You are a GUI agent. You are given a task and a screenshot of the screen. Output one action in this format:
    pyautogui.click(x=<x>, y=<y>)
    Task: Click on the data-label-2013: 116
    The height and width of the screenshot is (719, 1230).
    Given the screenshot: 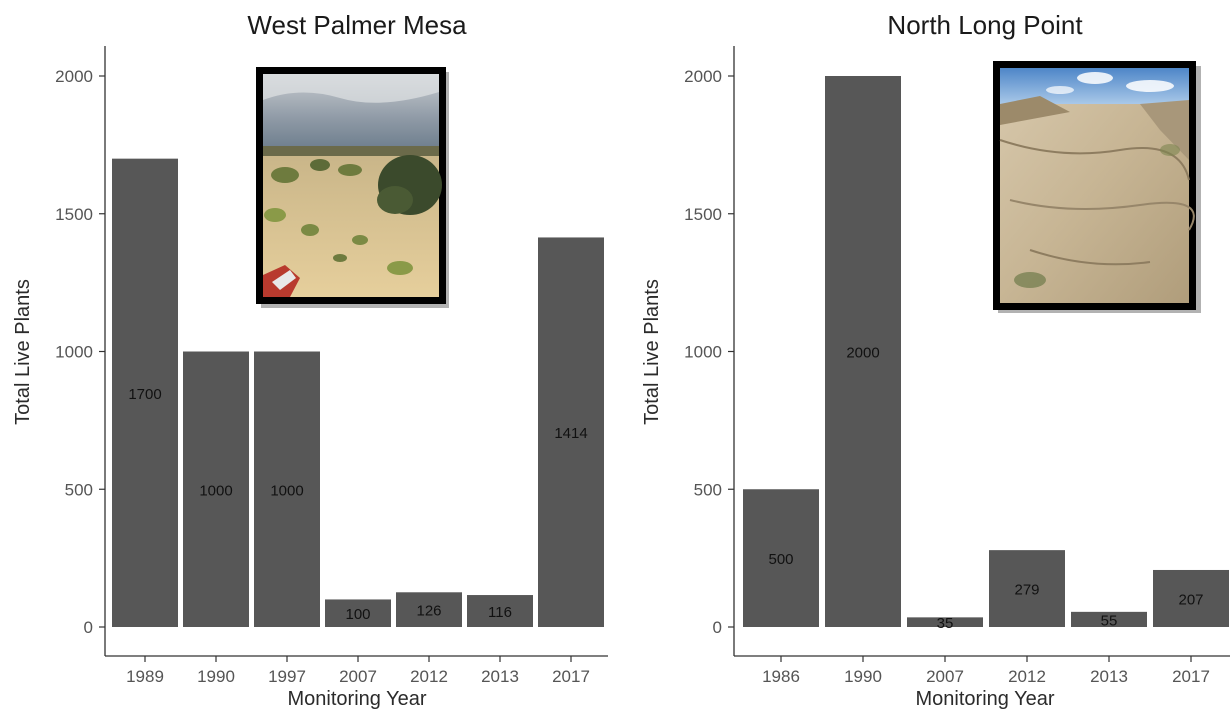 What is the action you would take?
    pyautogui.click(x=500, y=612)
    